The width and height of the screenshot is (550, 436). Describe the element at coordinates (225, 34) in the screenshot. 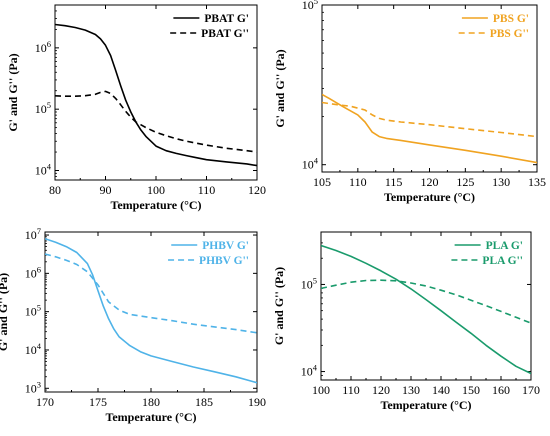

I see `legend-entry-label: PBAT G''` at that location.